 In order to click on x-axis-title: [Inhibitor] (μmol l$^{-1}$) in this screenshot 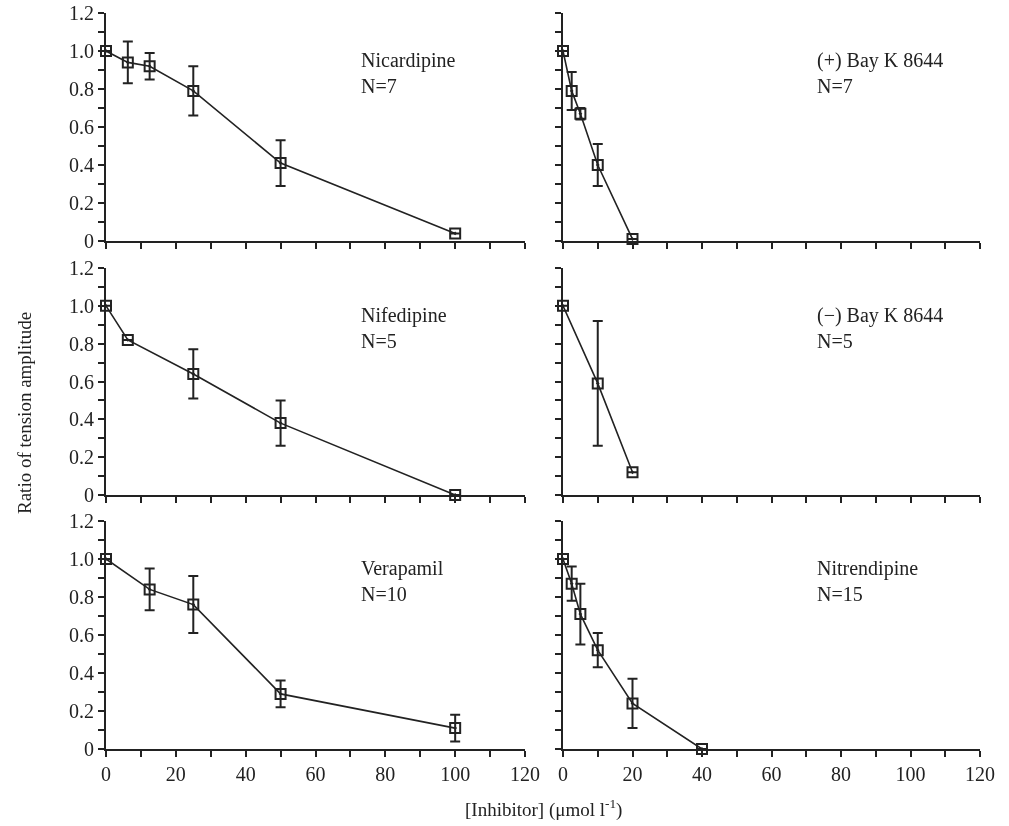, I will do `click(544, 808)`.